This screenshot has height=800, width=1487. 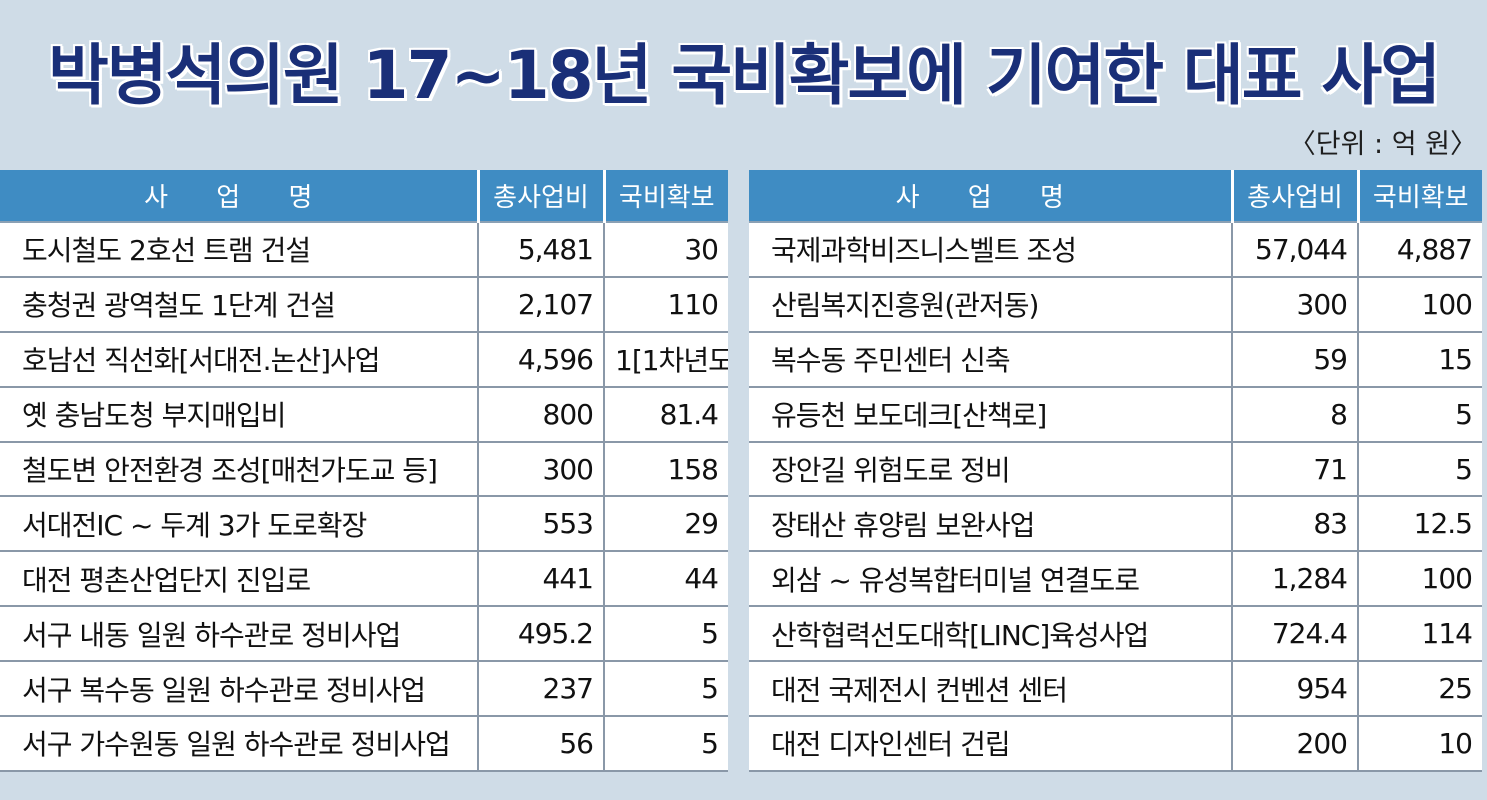 I want to click on table-row: 외삼 ~ 유성복합터미널 연결도로 1,284 100, so click(x=1115, y=579).